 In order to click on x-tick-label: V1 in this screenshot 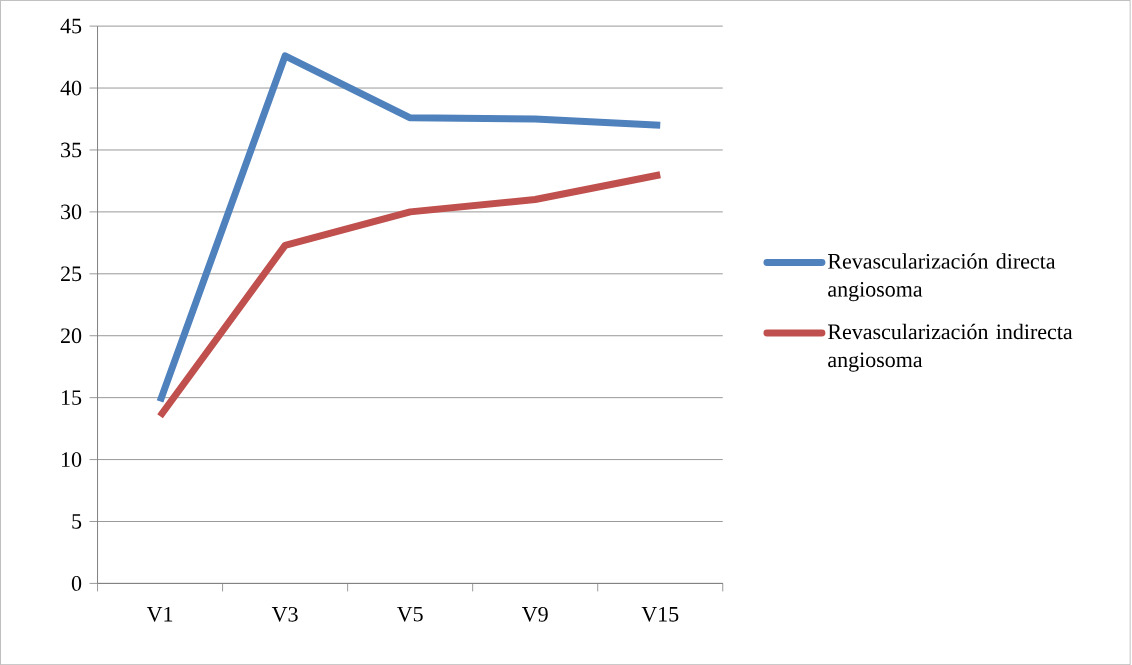, I will do `click(159, 614)`.